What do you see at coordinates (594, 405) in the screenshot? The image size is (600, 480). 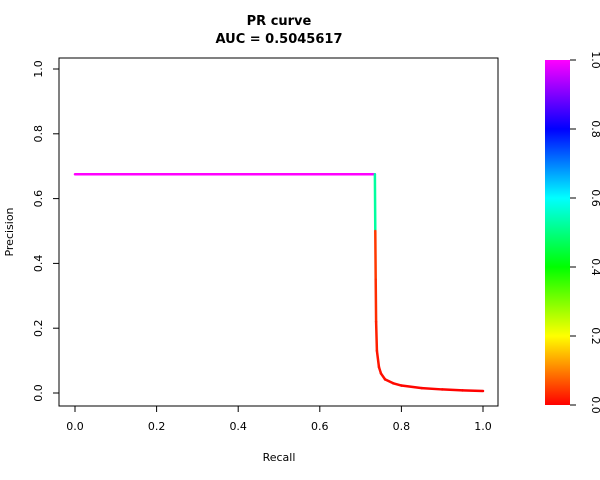 I see `colorbar-tick-label: 0.0` at bounding box center [594, 405].